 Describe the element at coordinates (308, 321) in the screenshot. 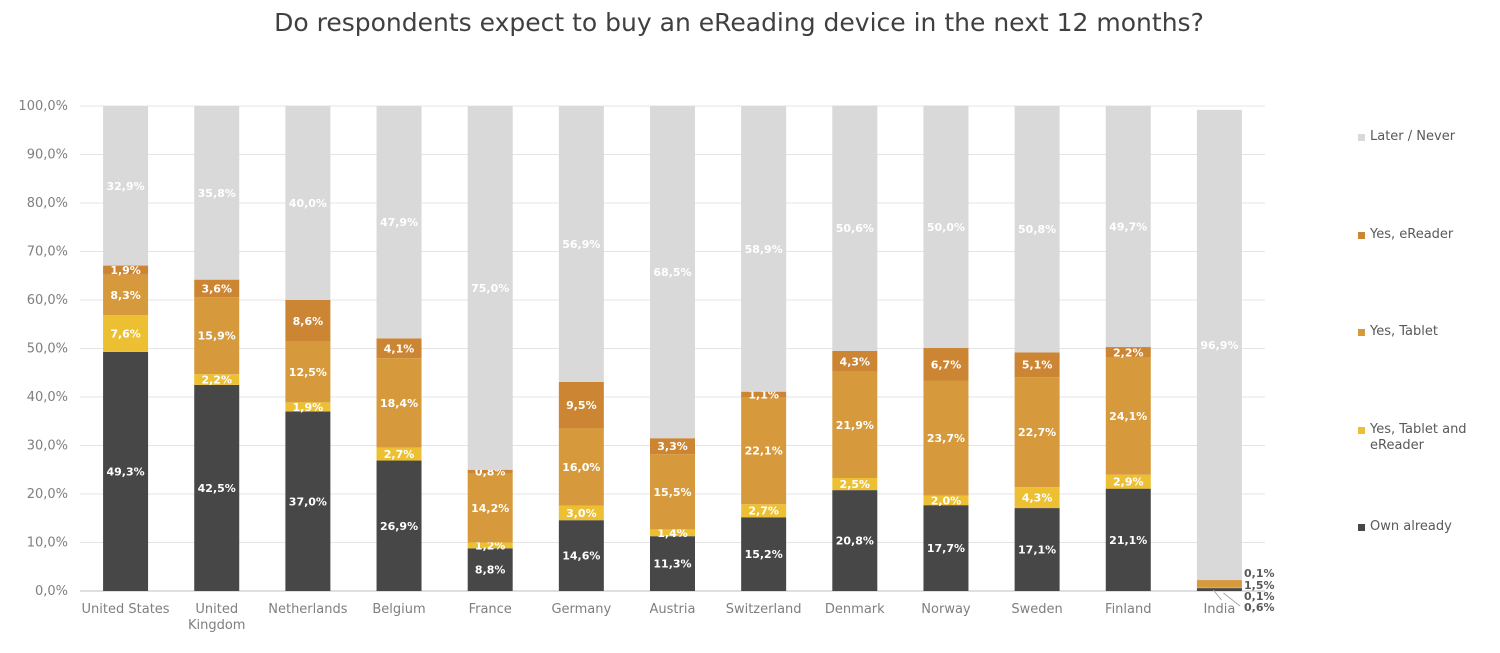

I see `data-label: 8,6%` at that location.